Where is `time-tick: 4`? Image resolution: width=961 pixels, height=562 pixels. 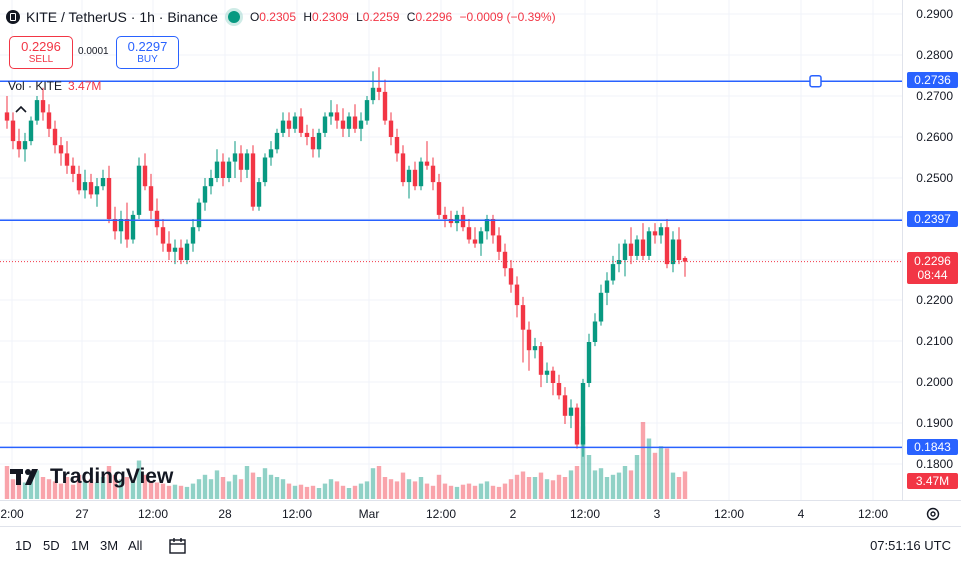
time-tick: 4 is located at coordinates (801, 514).